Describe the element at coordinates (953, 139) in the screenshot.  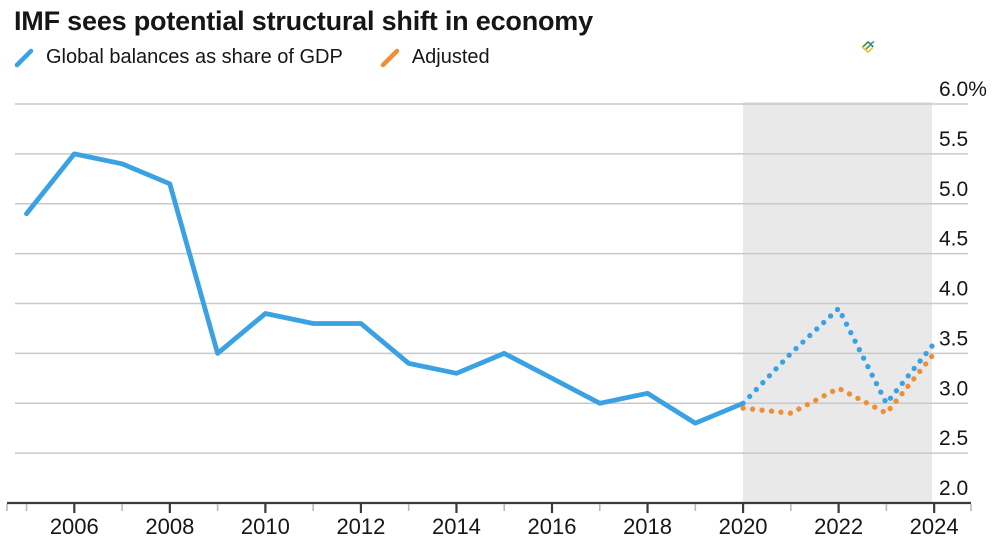
I see `y-axis-label: 5.5` at that location.